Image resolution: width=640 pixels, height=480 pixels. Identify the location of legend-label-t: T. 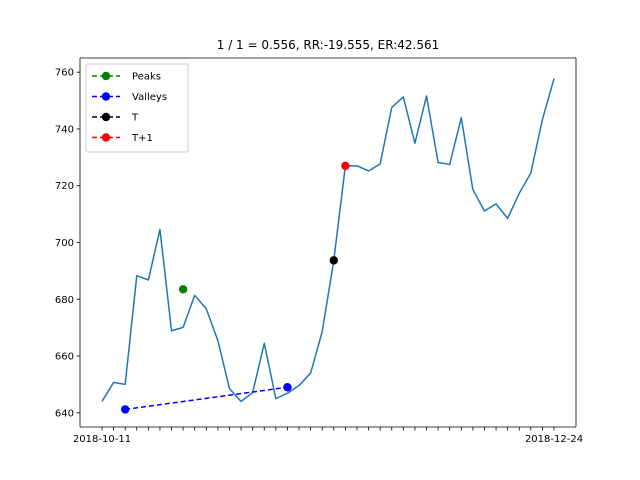
(135, 118).